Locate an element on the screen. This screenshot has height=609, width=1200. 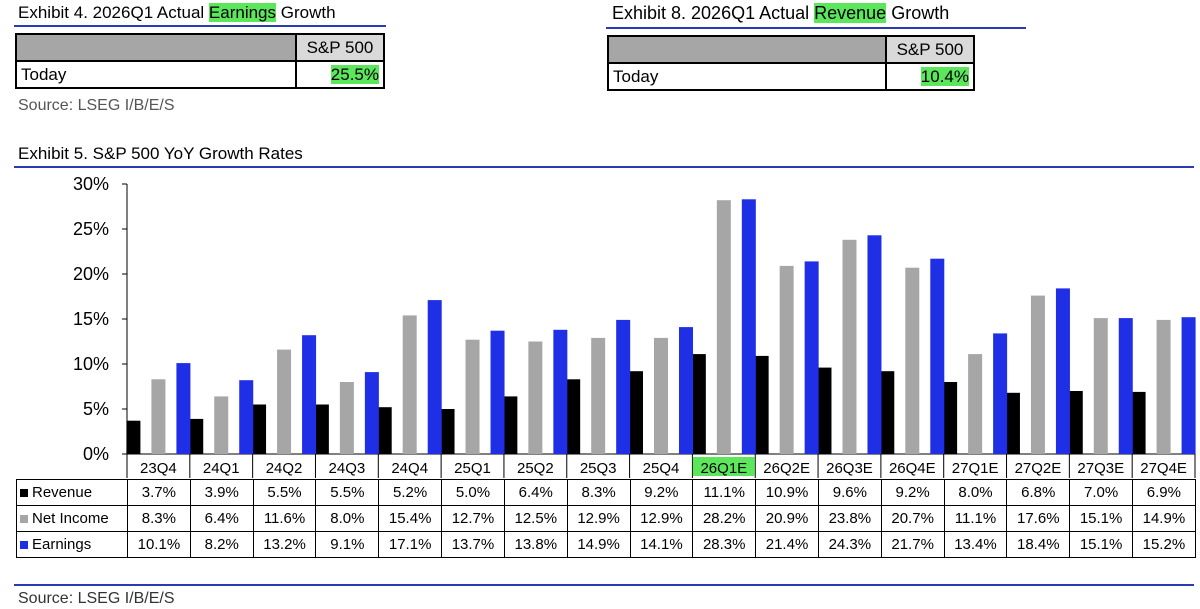
data-value-cell: 14.1% is located at coordinates (661, 544).